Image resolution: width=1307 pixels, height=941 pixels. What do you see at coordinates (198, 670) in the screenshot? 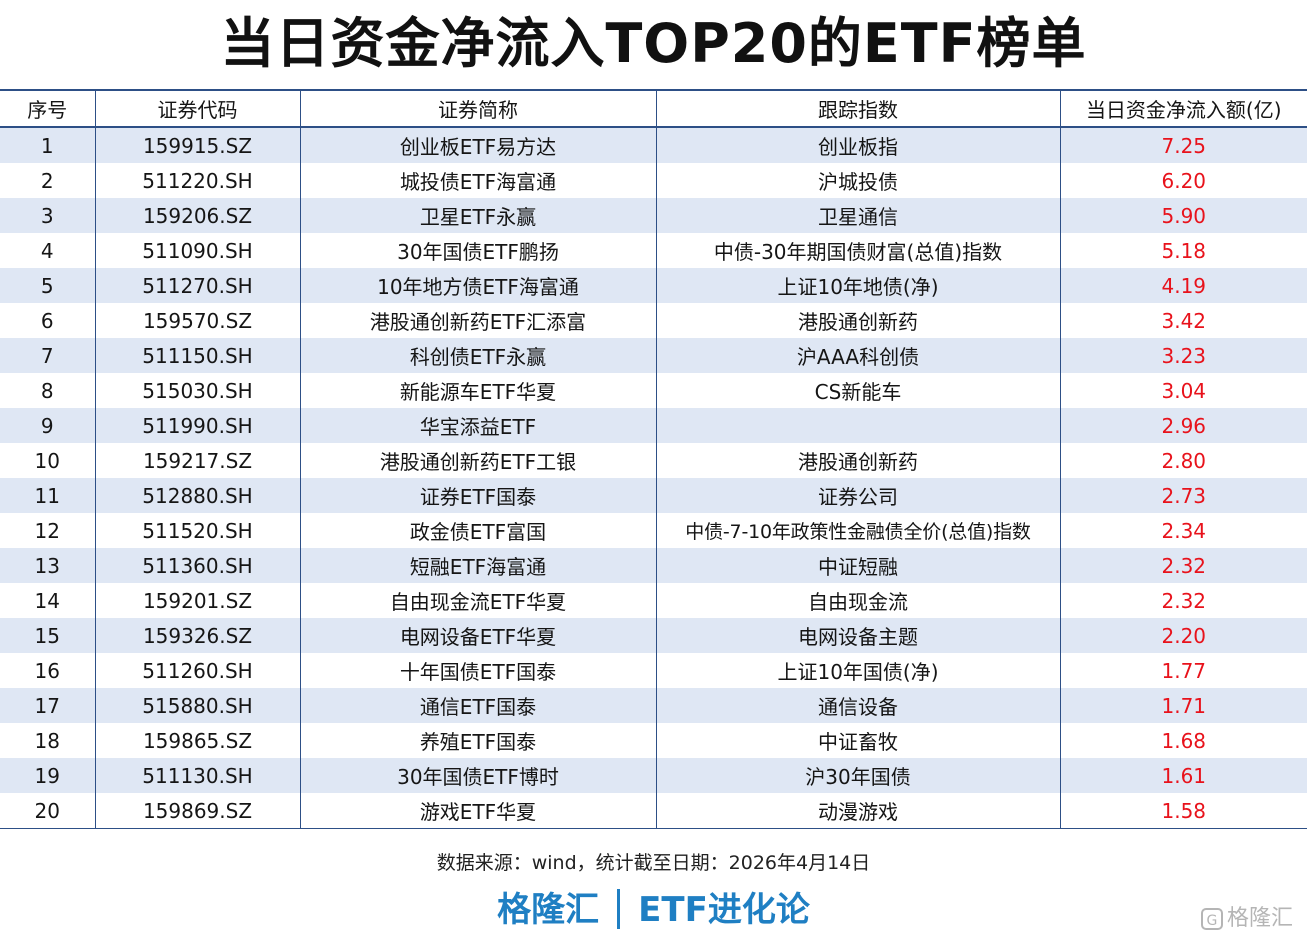
I see `code-cell: 511260.SH` at bounding box center [198, 670].